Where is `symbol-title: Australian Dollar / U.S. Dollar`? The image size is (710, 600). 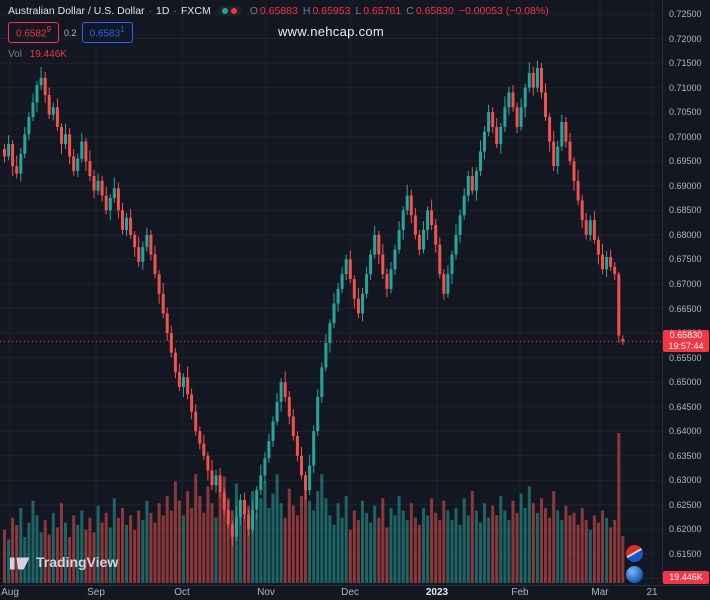 symbol-title: Australian Dollar / U.S. Dollar is located at coordinates (76, 11).